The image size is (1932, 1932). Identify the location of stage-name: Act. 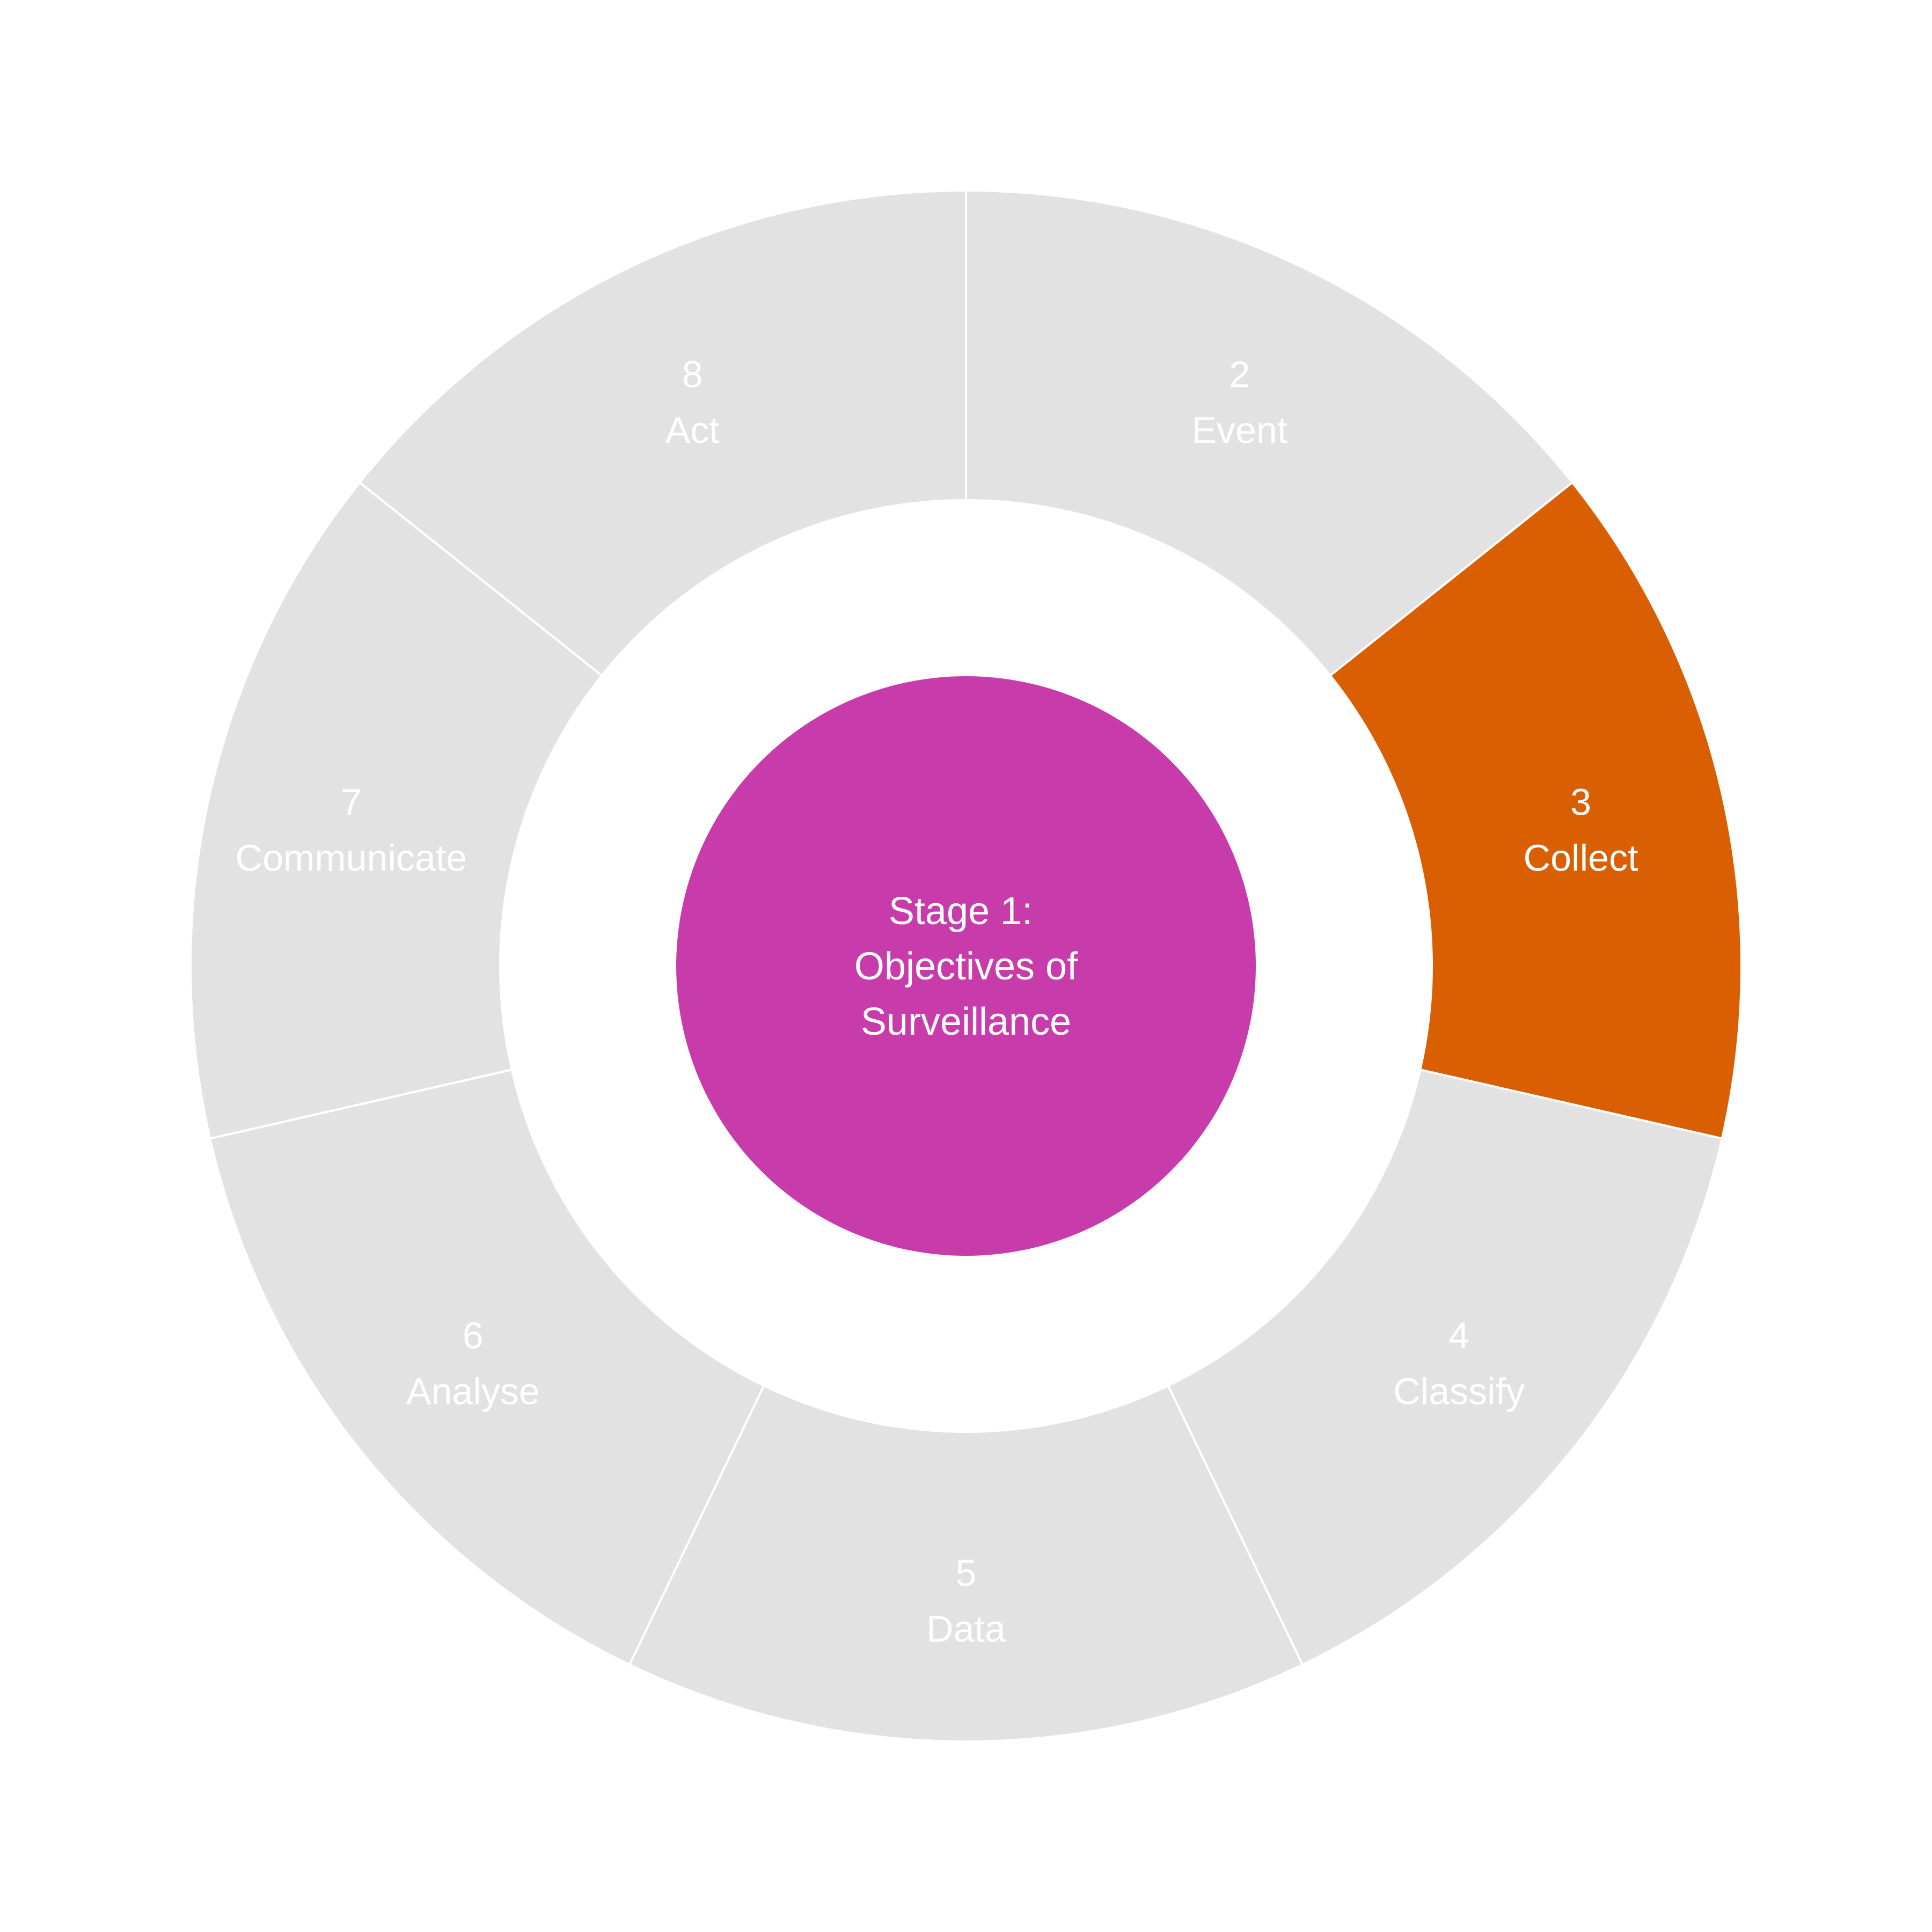
(692, 430).